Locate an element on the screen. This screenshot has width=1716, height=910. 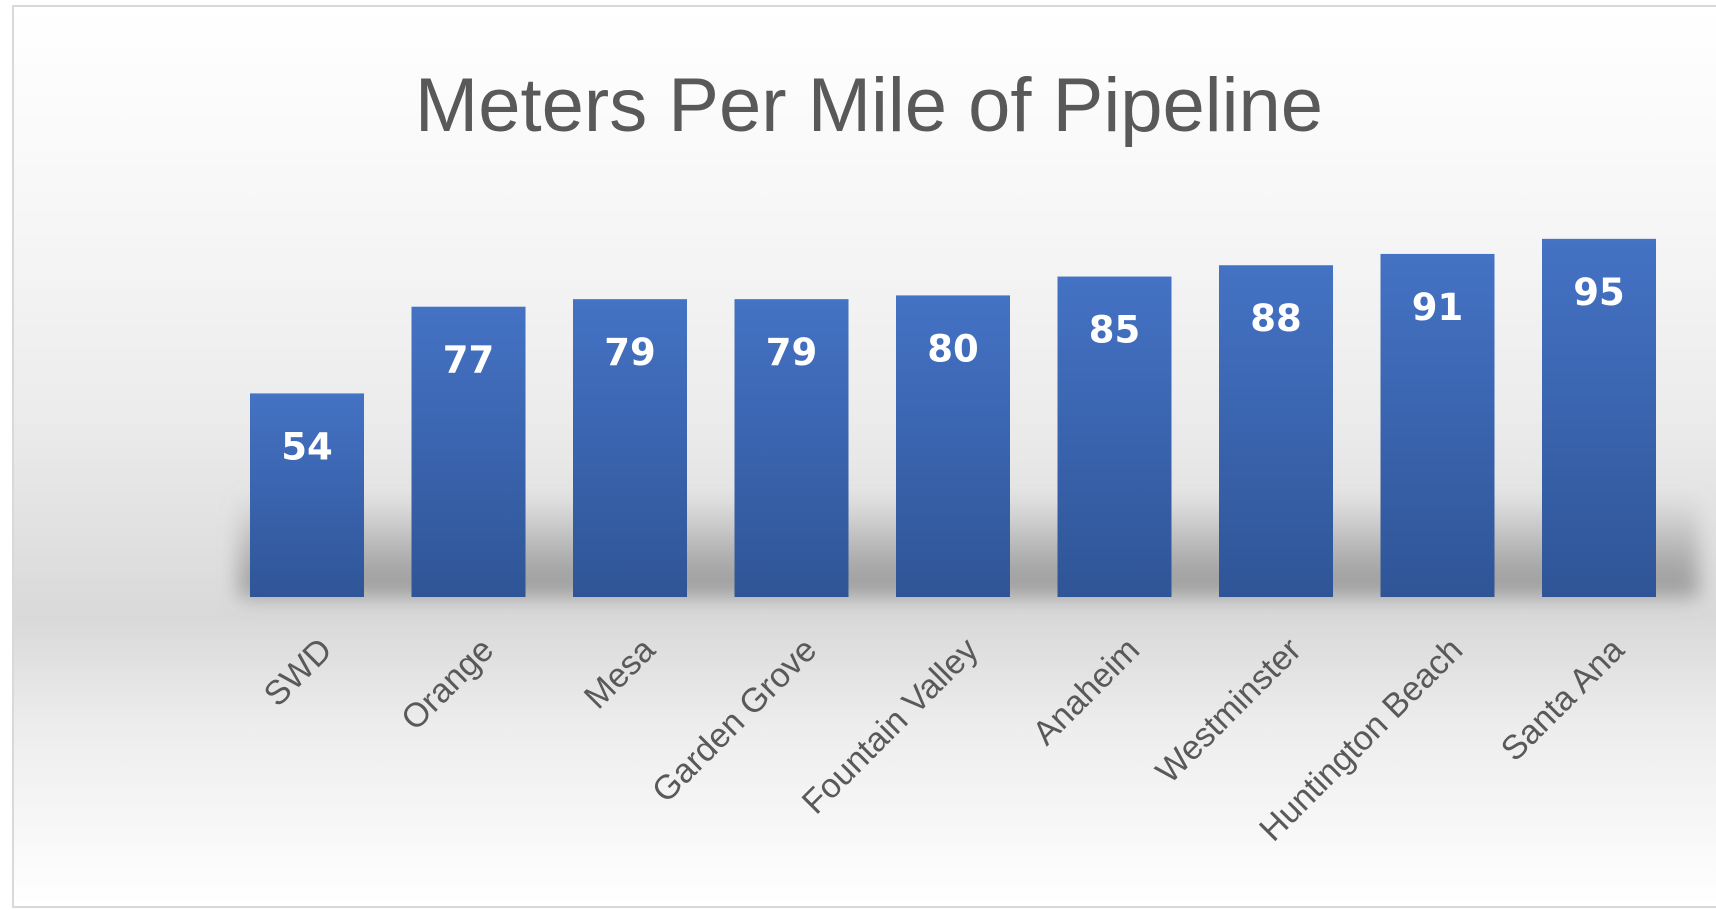
category-label: SWD is located at coordinates (298, 672).